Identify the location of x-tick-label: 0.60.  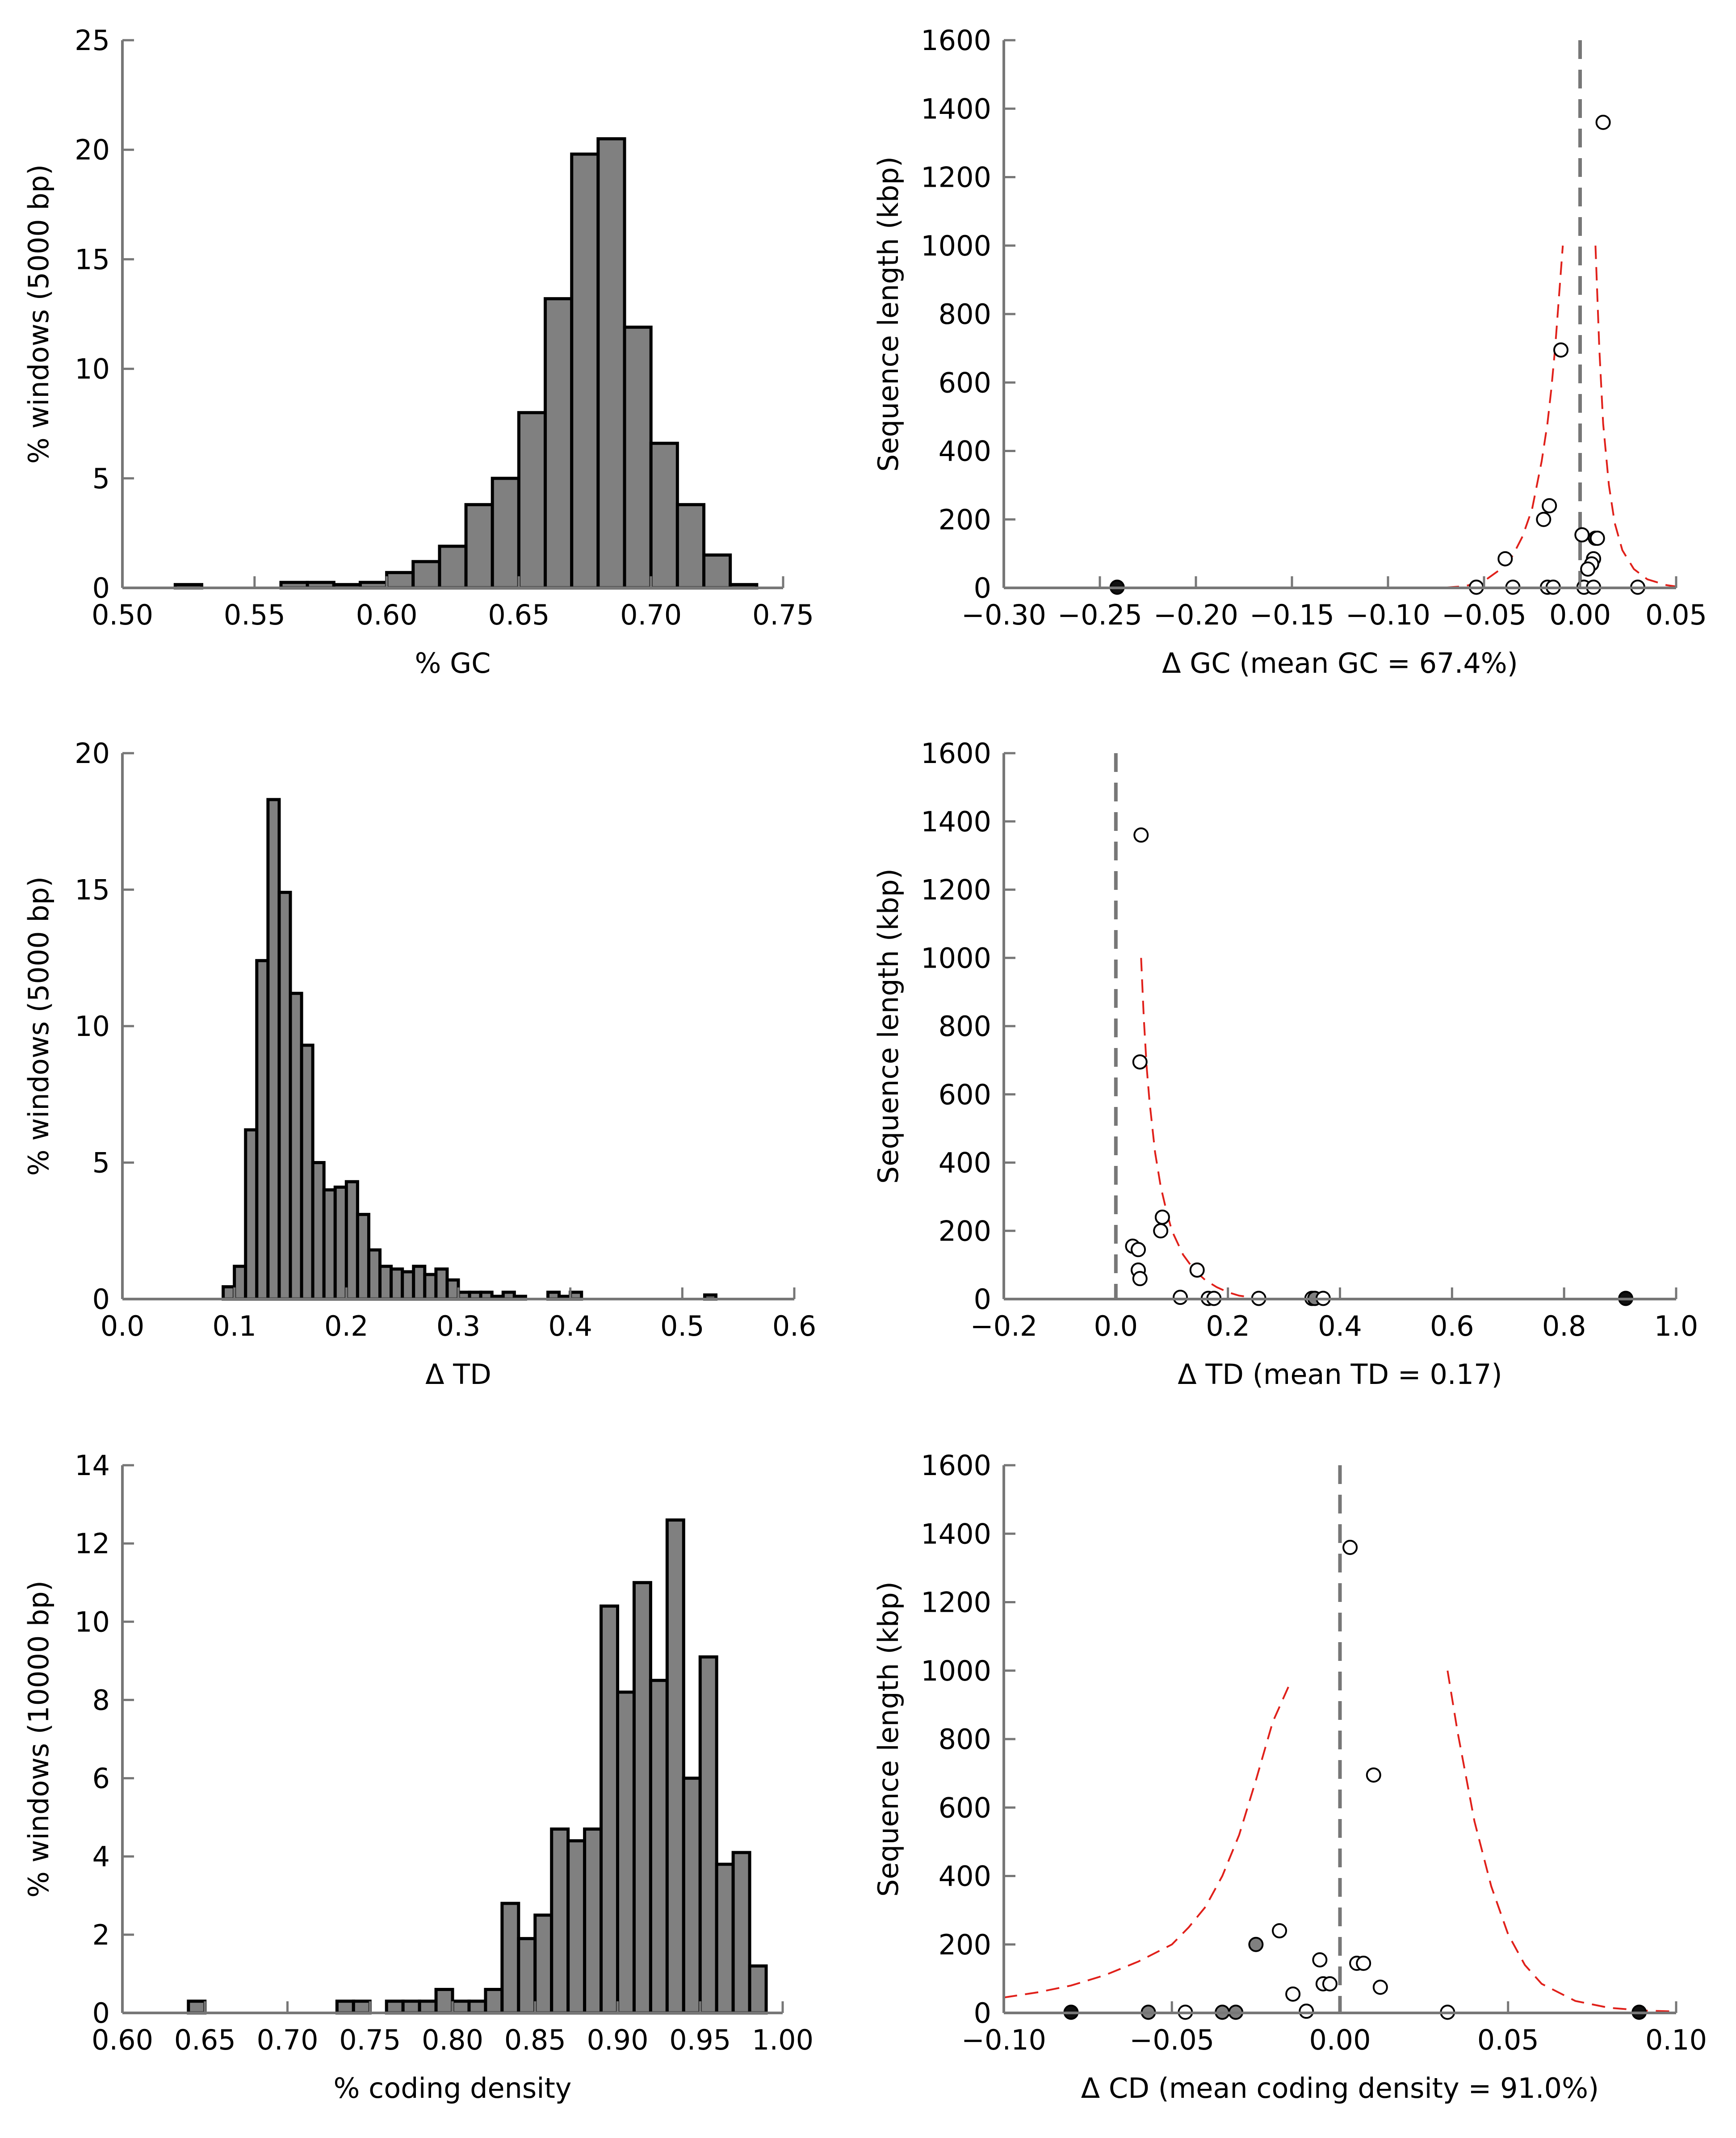
(122, 2040).